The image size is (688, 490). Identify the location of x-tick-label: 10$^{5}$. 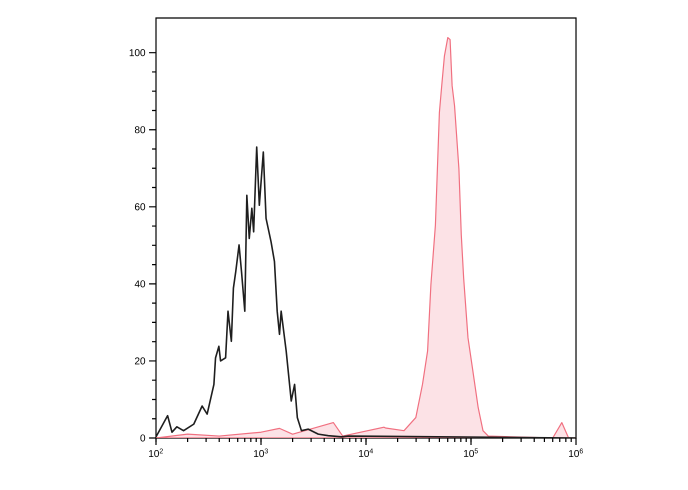
(471, 452).